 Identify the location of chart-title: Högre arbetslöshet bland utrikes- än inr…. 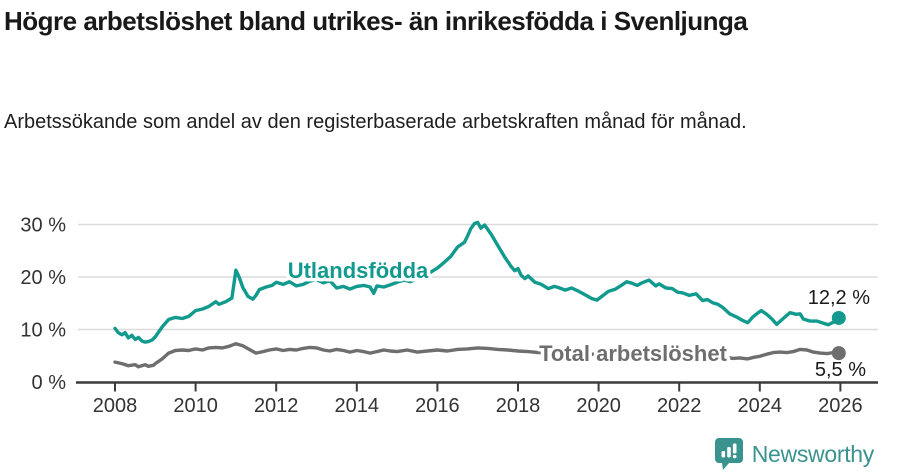
(376, 21).